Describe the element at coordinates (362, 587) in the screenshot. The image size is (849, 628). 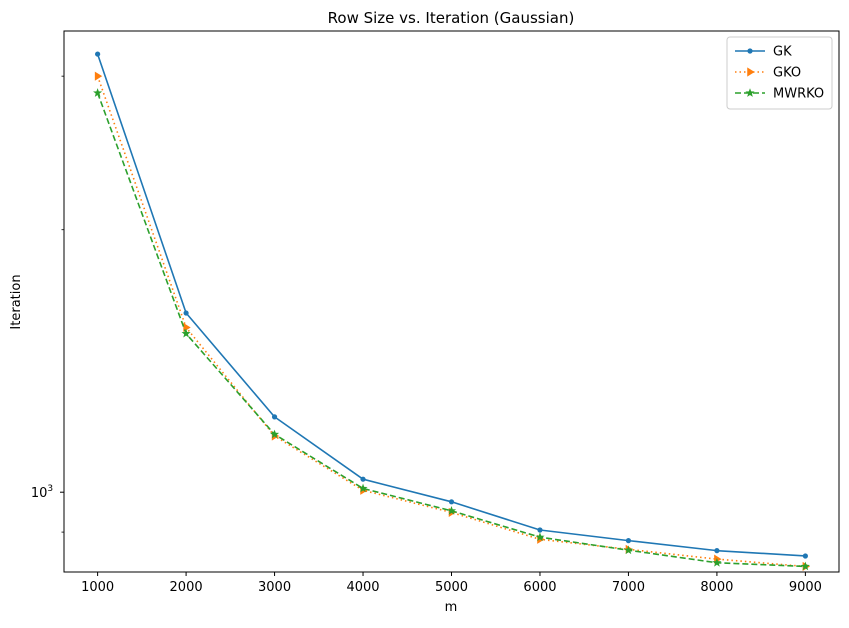
I see `x-tick-label: 4000` at that location.